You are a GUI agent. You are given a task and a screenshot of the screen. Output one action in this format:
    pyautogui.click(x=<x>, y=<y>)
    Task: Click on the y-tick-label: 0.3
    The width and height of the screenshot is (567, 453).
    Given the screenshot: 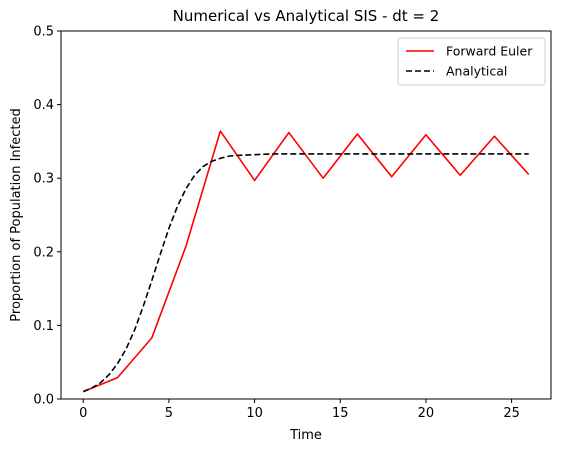 What is the action you would take?
    pyautogui.click(x=43, y=179)
    